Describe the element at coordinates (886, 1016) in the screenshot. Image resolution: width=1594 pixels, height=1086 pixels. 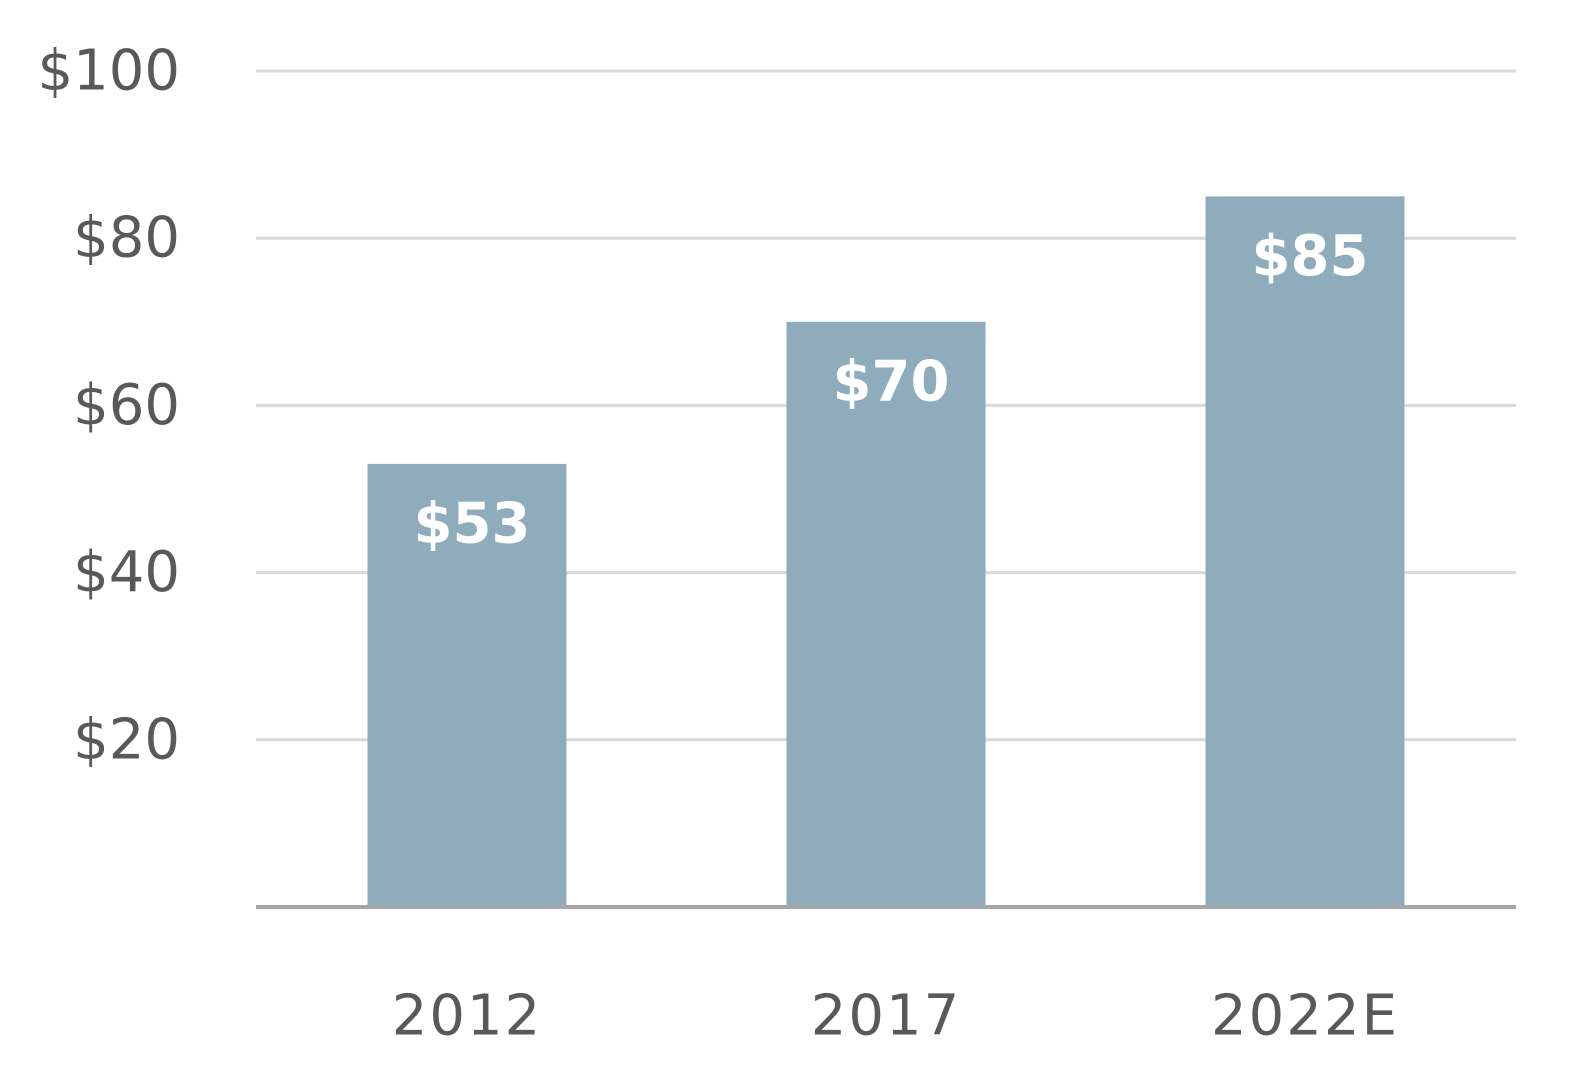
I see `x-tick-label-2017: 2017` at that location.